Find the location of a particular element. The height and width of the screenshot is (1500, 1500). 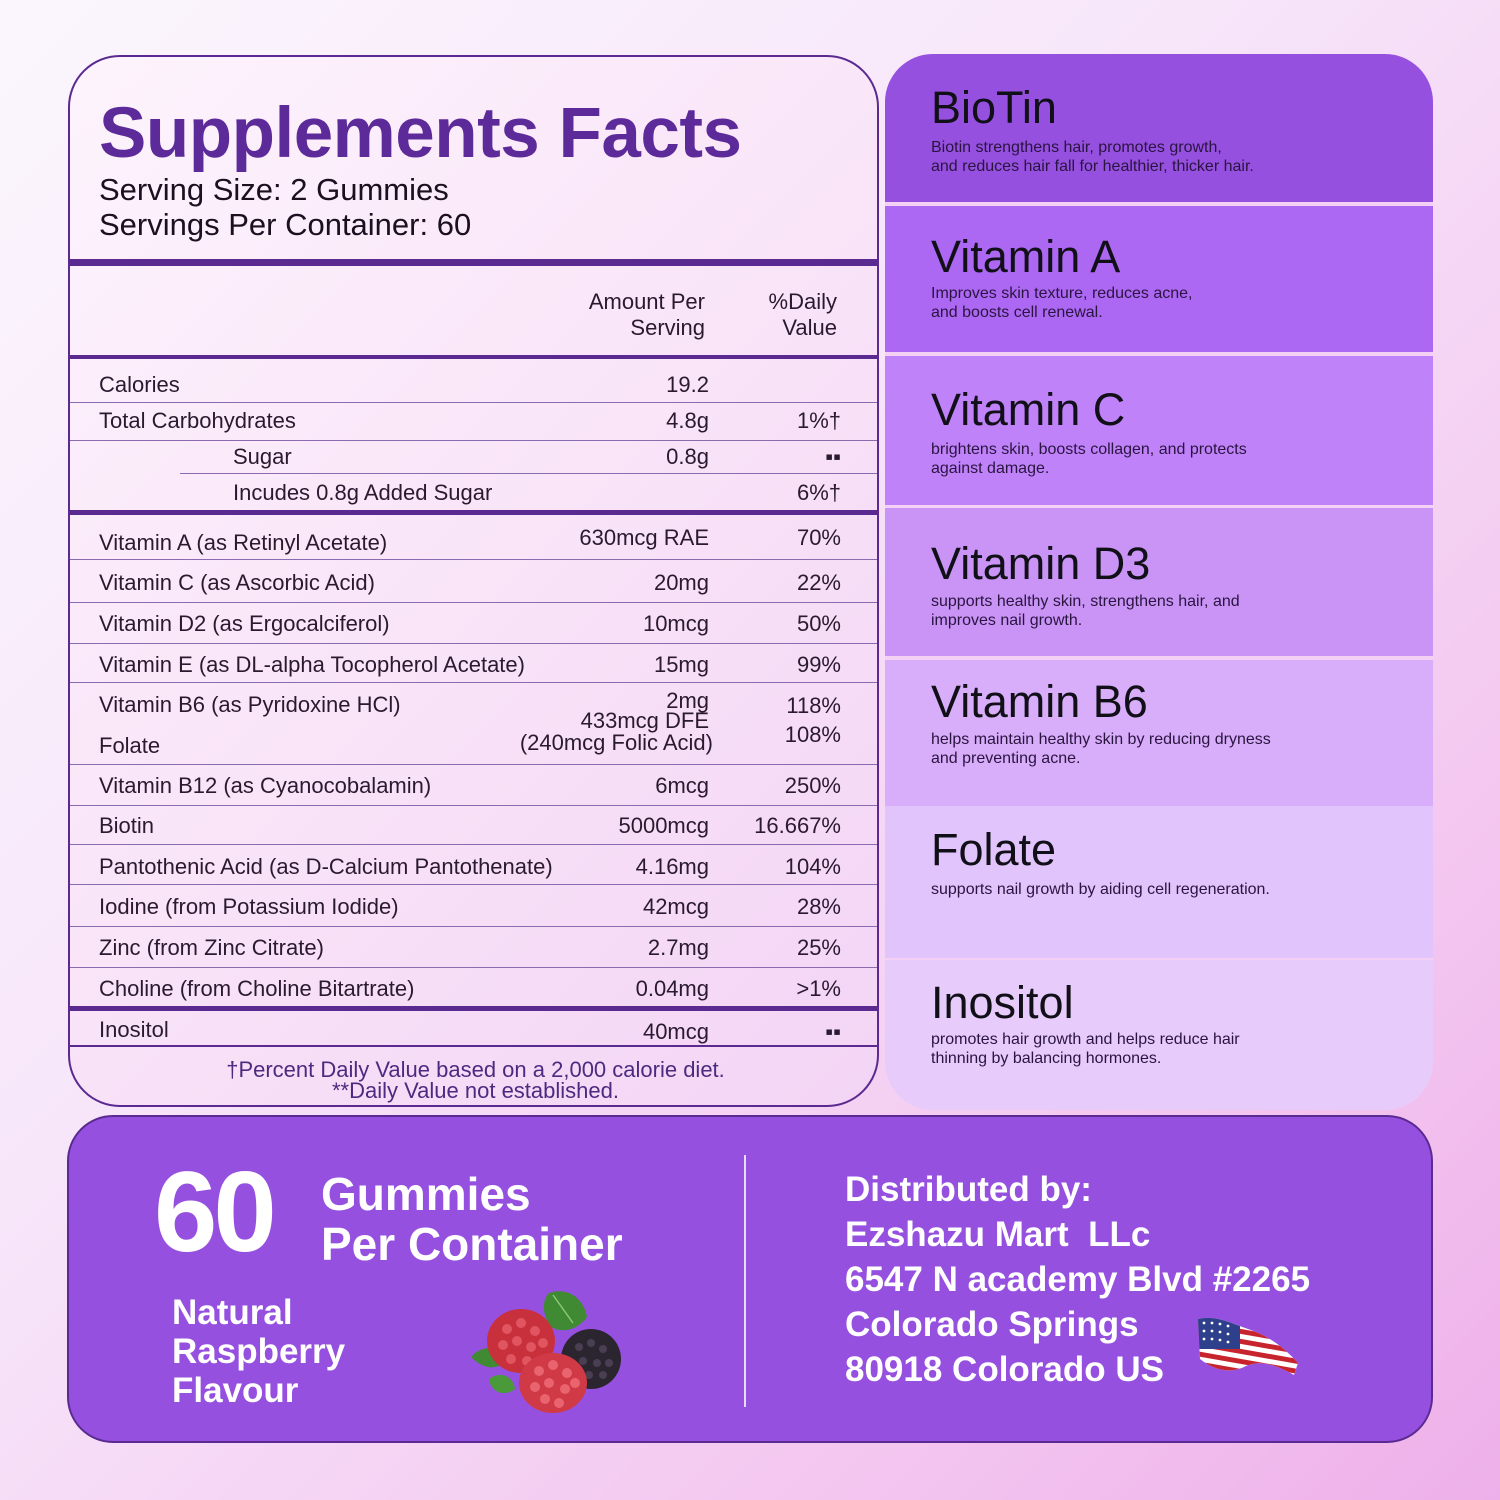

nutrient-amount: 4.8g is located at coordinates (687, 420).